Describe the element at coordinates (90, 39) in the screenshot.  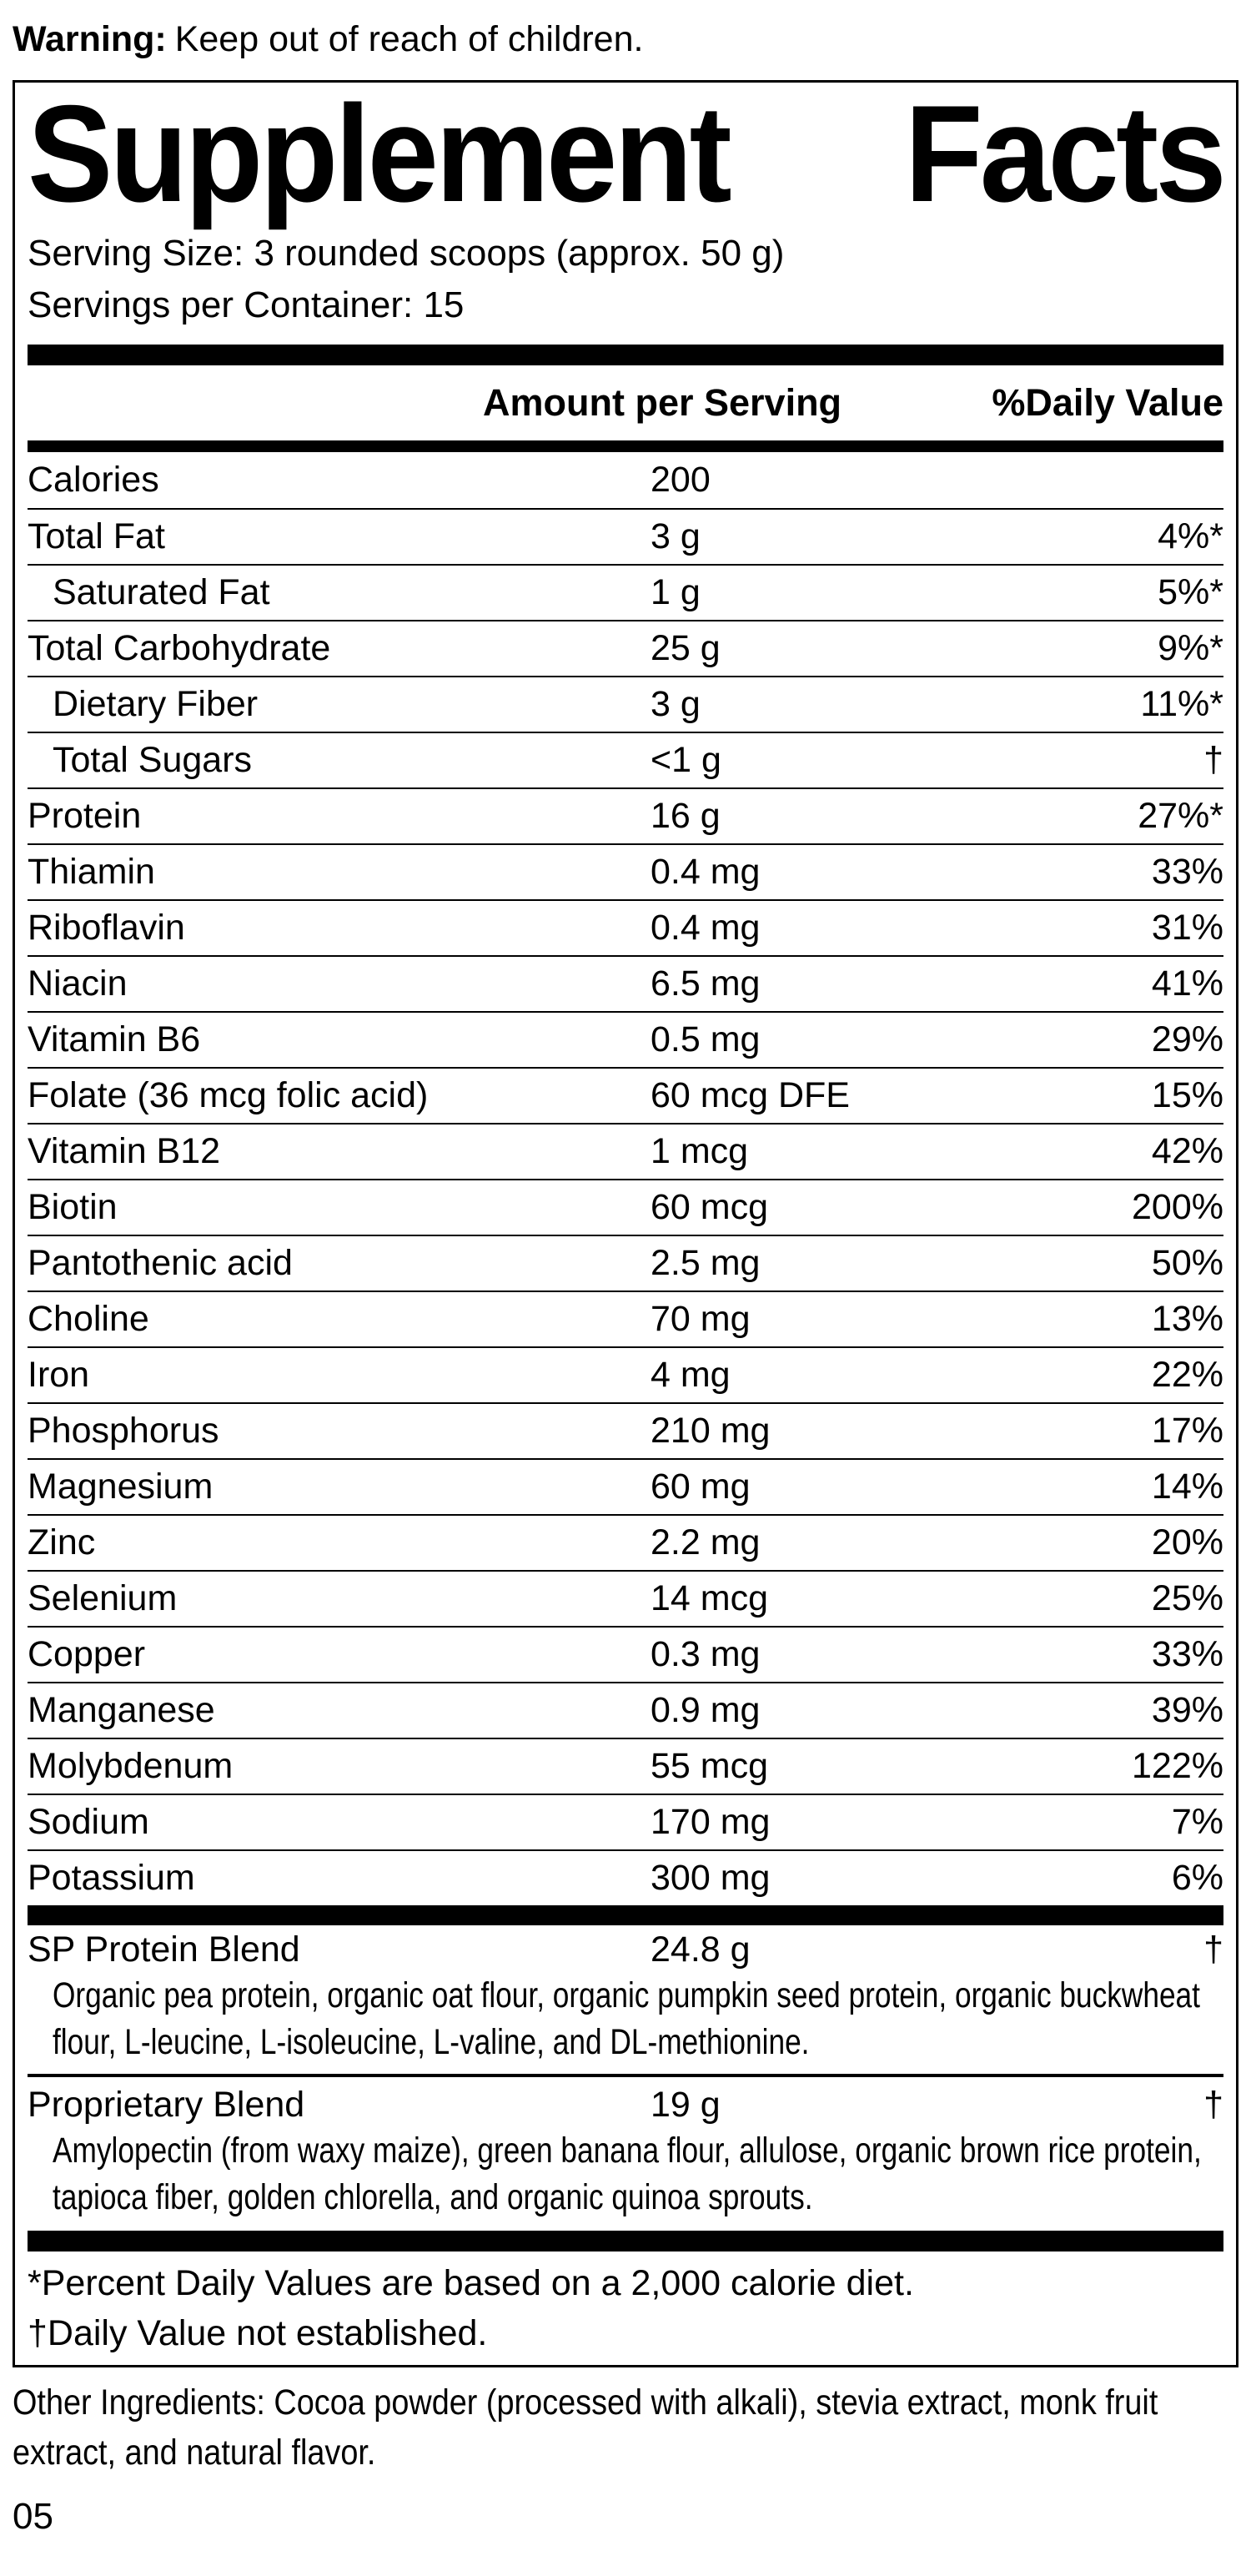
I see `warning-label: Warning:` at that location.